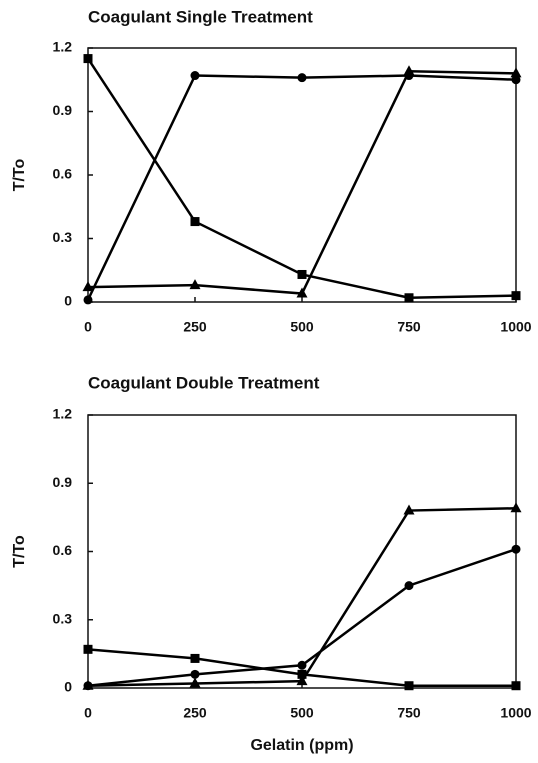  Describe the element at coordinates (204, 382) in the screenshot. I see `chart-title: Coagulant Double Treatment` at that location.